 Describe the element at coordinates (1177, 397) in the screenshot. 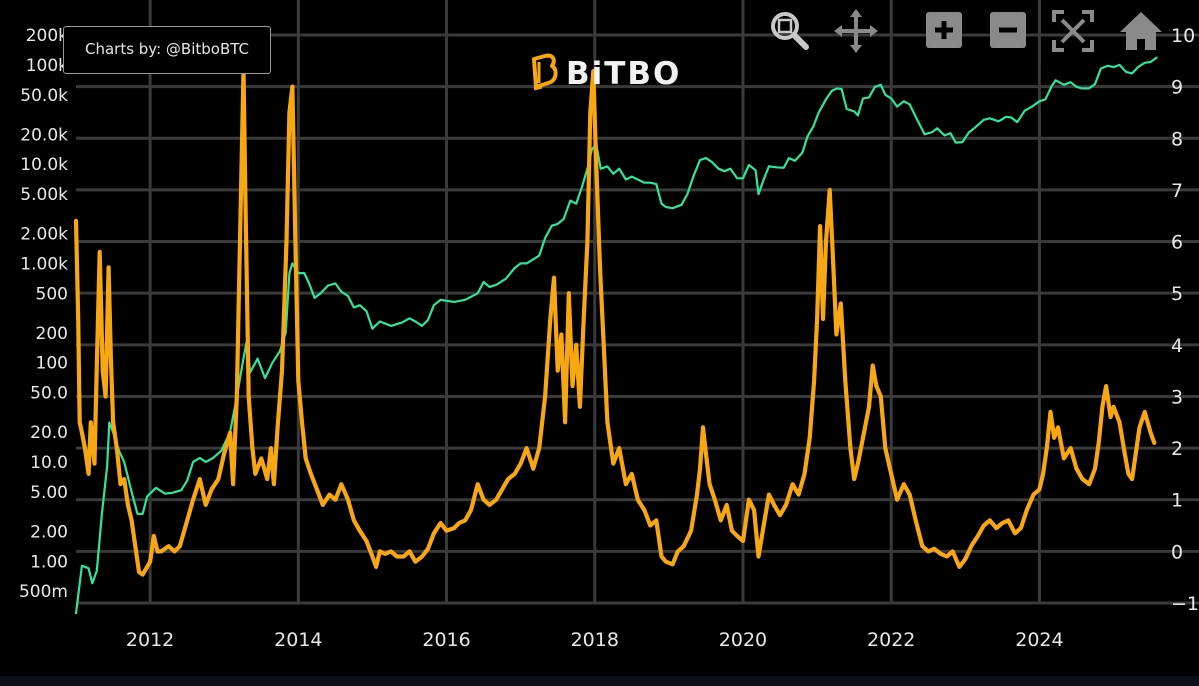

I see `y-right-tick-label: 3` at that location.